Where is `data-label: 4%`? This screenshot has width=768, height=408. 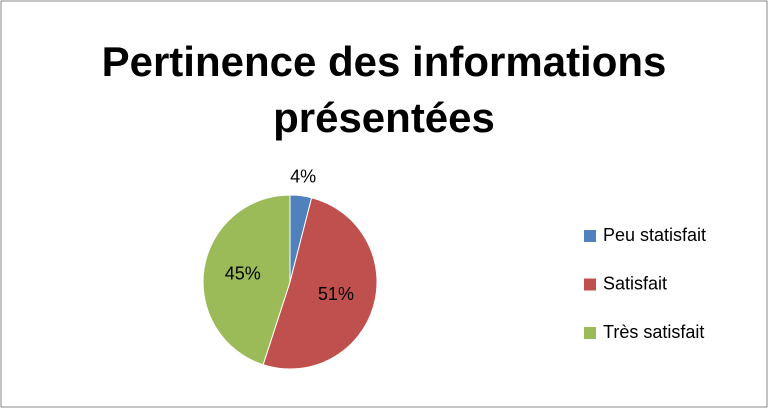
data-label: 4% is located at coordinates (303, 177).